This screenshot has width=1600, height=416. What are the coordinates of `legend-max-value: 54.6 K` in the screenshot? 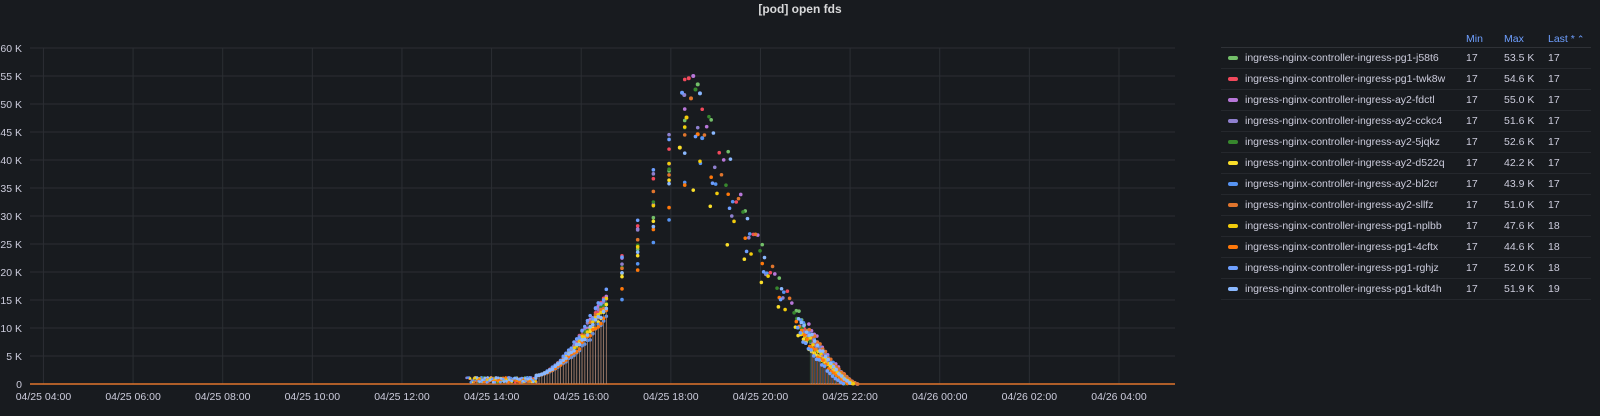 It's located at (1519, 79).